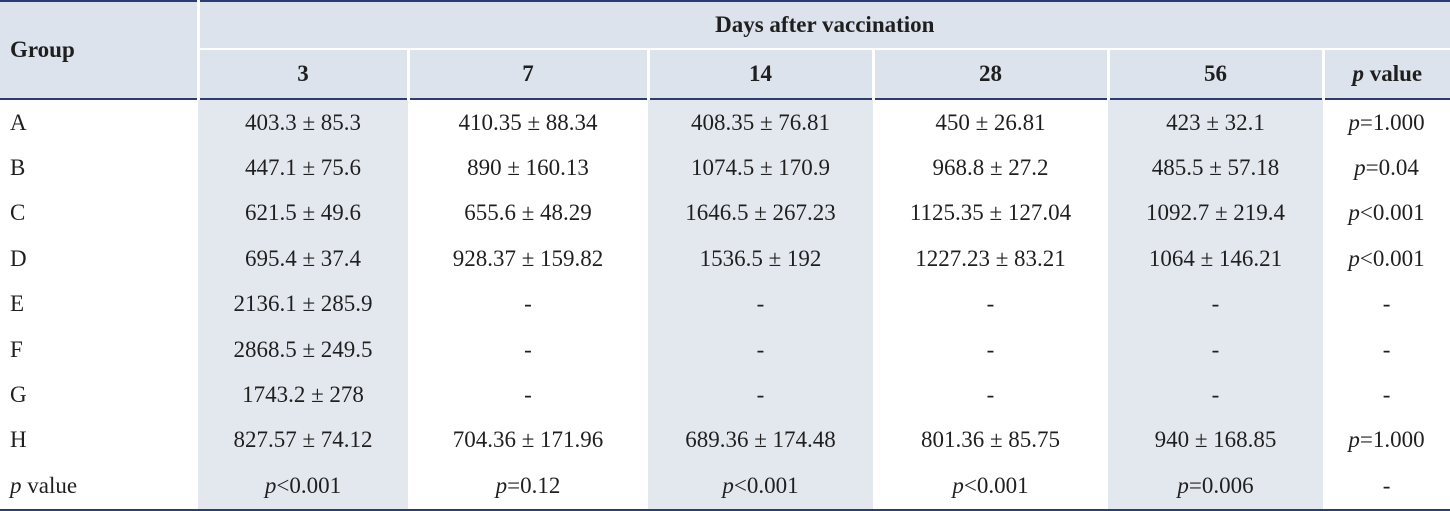 The height and width of the screenshot is (511, 1450). Describe the element at coordinates (16, 485) in the screenshot. I see `pvalue-row-label-p: p` at that location.